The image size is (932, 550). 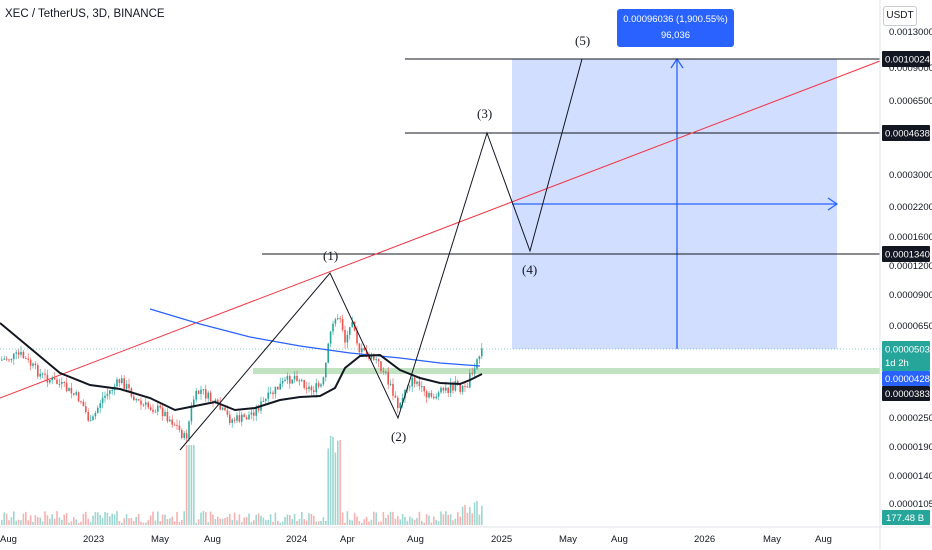 What do you see at coordinates (908, 379) in the screenshot?
I see `price-tag-text: 0.00004280` at bounding box center [908, 379].